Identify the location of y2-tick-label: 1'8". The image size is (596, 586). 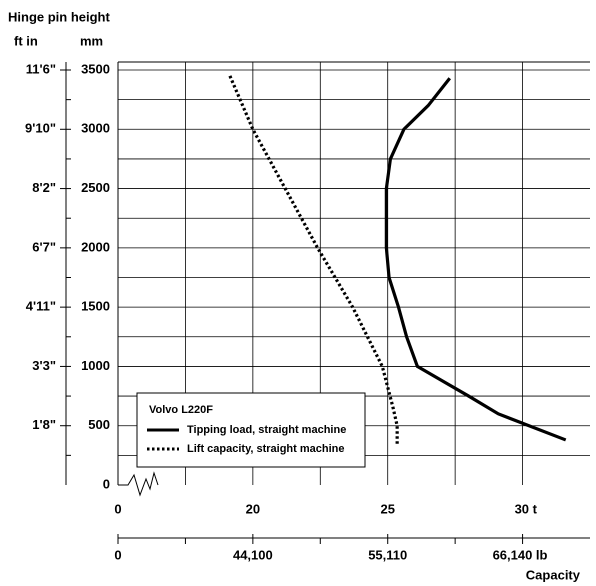
(44, 424).